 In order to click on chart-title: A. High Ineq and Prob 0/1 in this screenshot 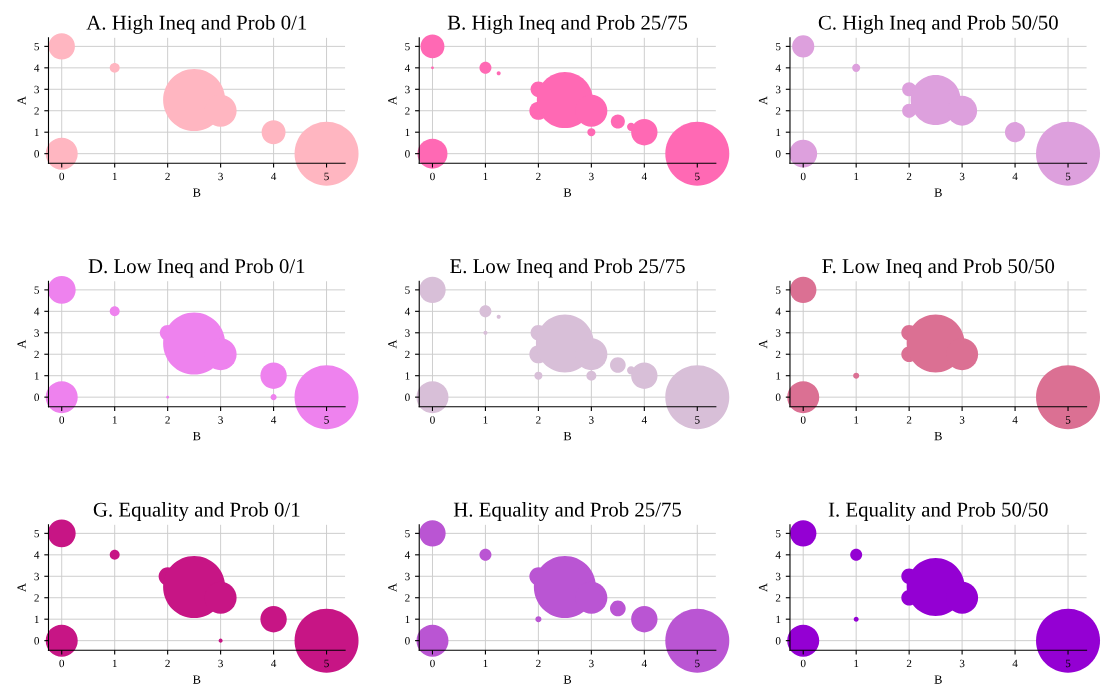, I will do `click(196, 24)`.